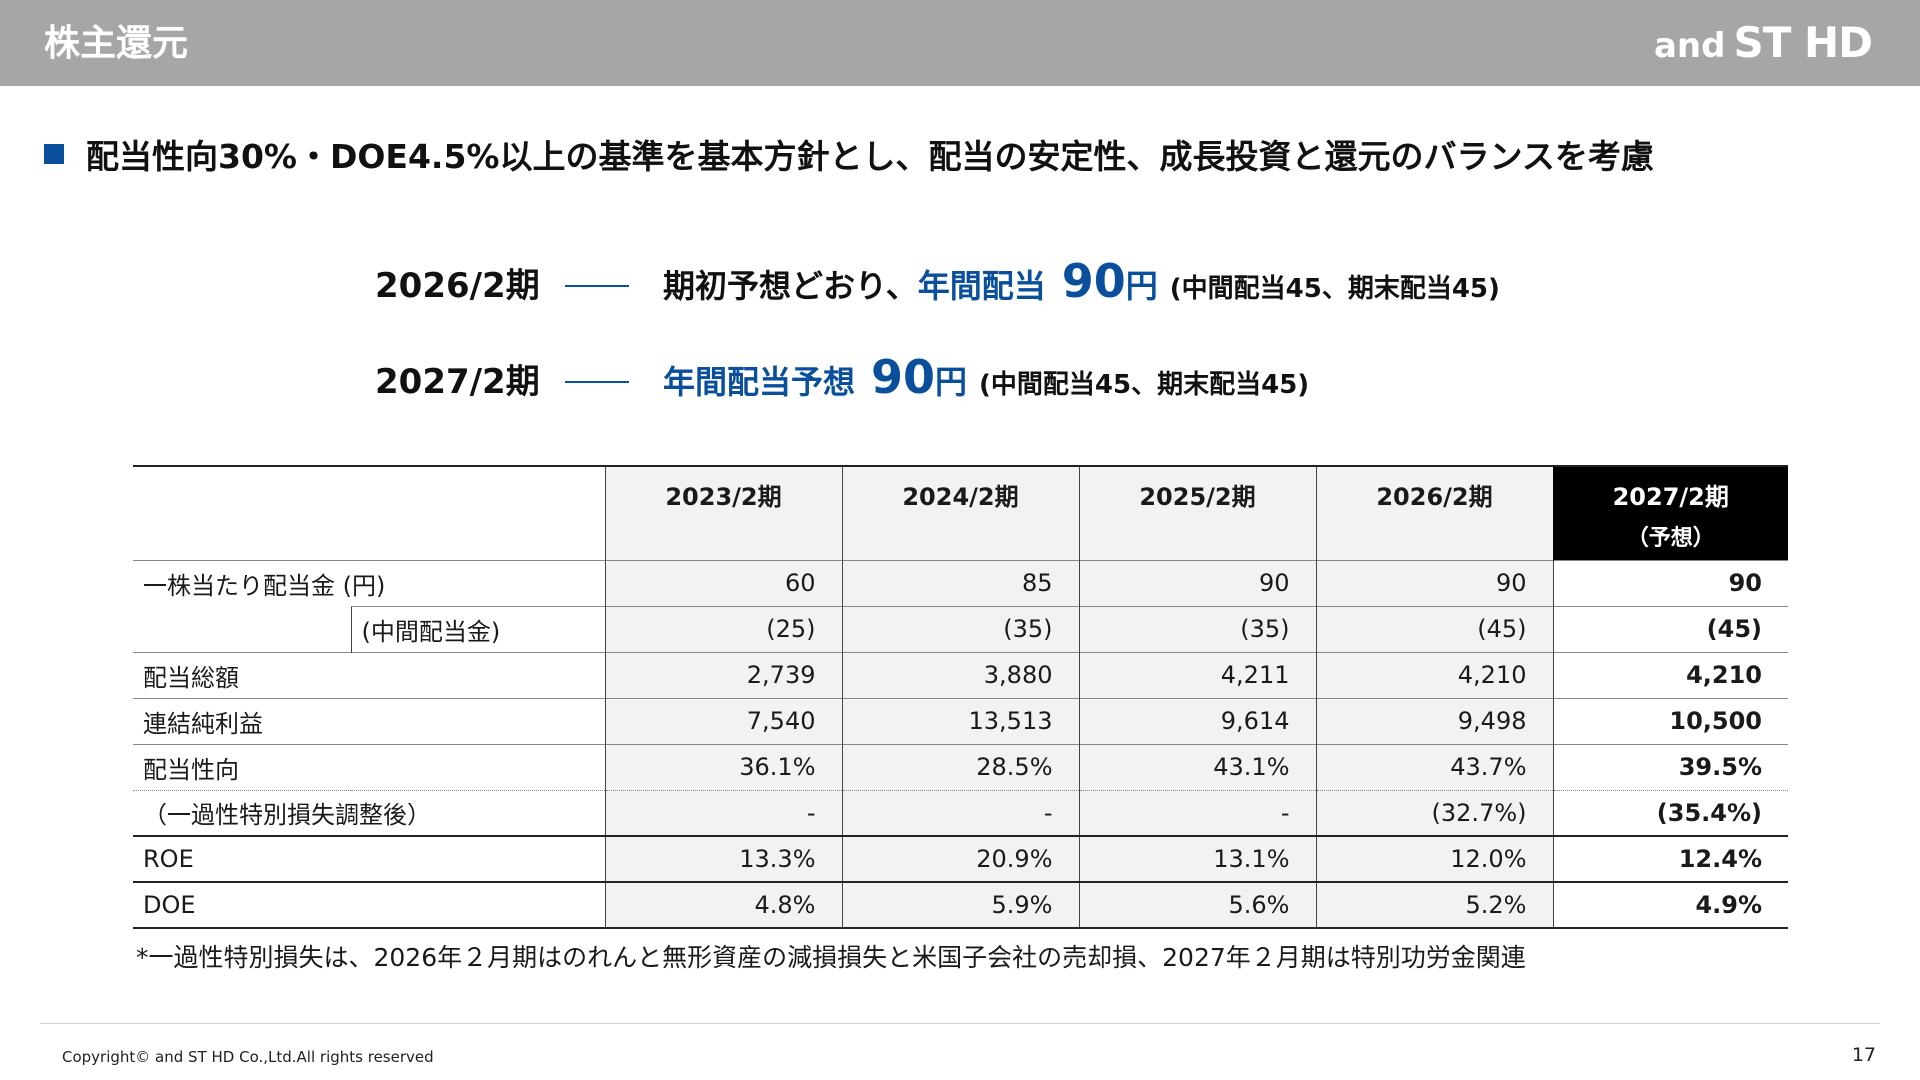 This screenshot has width=1920, height=1080. What do you see at coordinates (1670, 858) in the screenshot?
I see `forecast-cell: 12.4%` at bounding box center [1670, 858].